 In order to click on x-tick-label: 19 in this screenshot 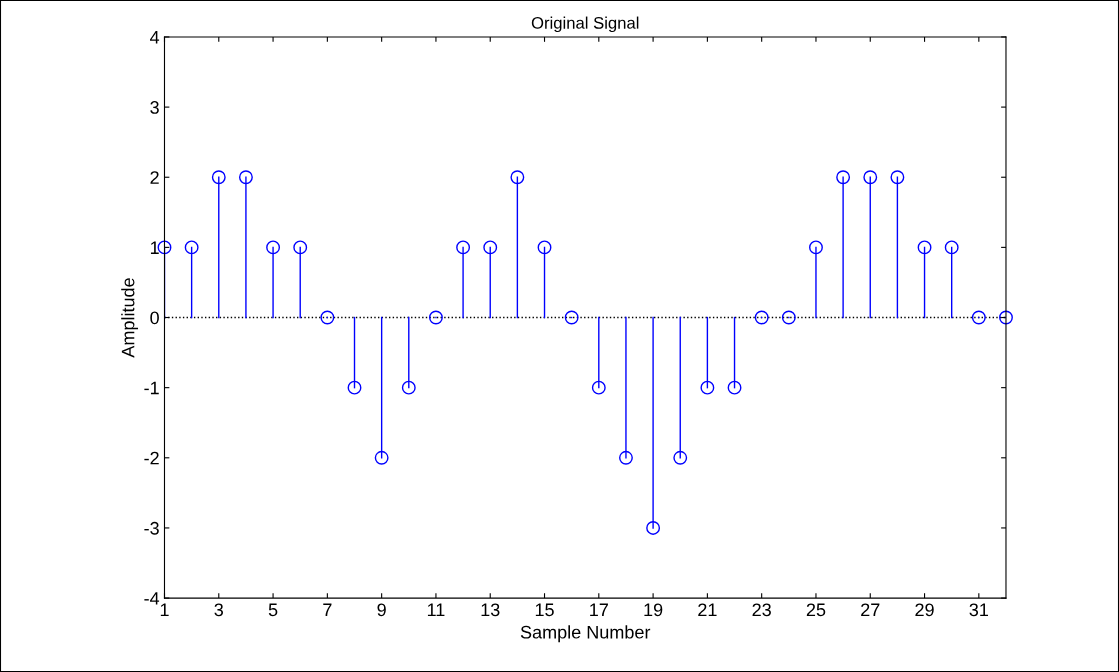, I will do `click(653, 610)`.